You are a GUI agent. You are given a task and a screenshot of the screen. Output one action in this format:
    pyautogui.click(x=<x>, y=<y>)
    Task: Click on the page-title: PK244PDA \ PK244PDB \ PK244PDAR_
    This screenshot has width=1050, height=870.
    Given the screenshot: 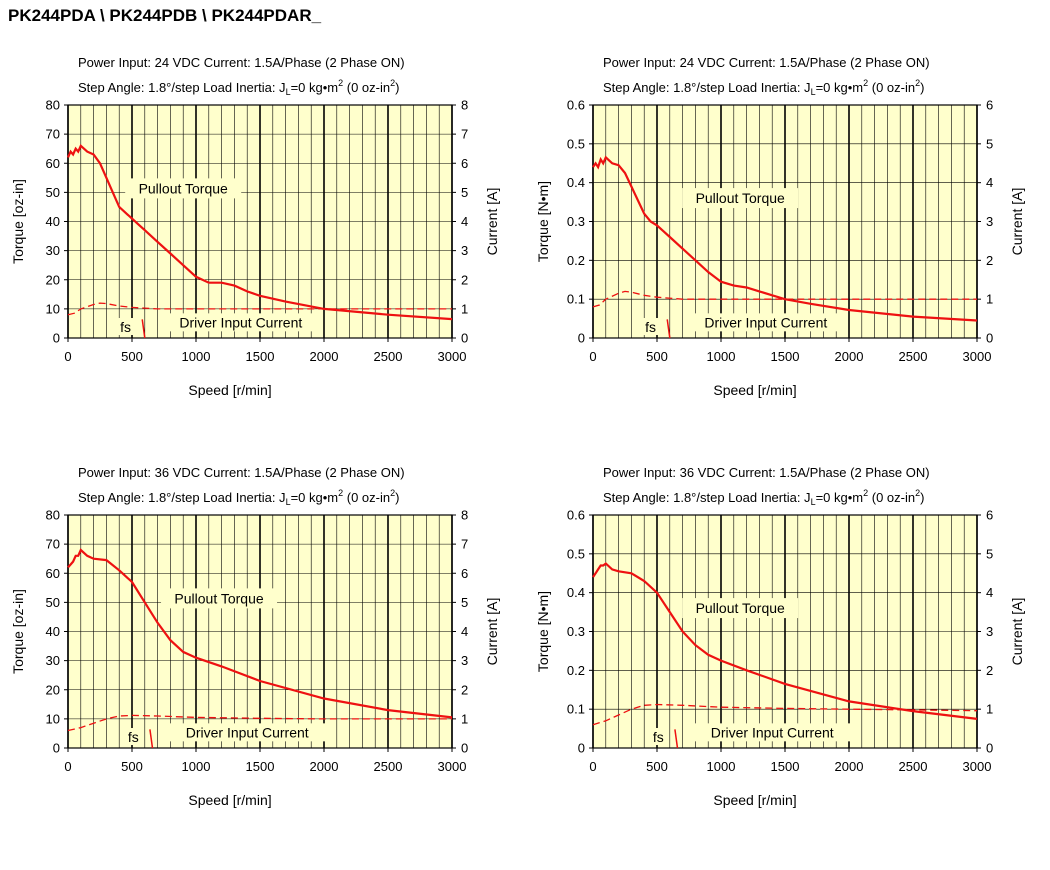 What is the action you would take?
    pyautogui.click(x=165, y=15)
    